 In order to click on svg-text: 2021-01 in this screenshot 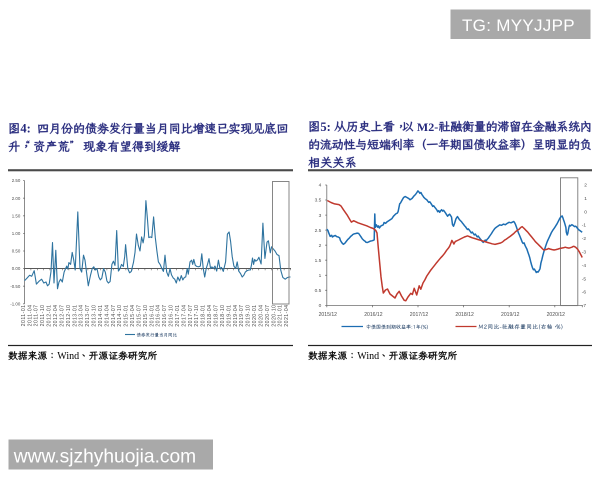, I will do `click(281, 316)`.